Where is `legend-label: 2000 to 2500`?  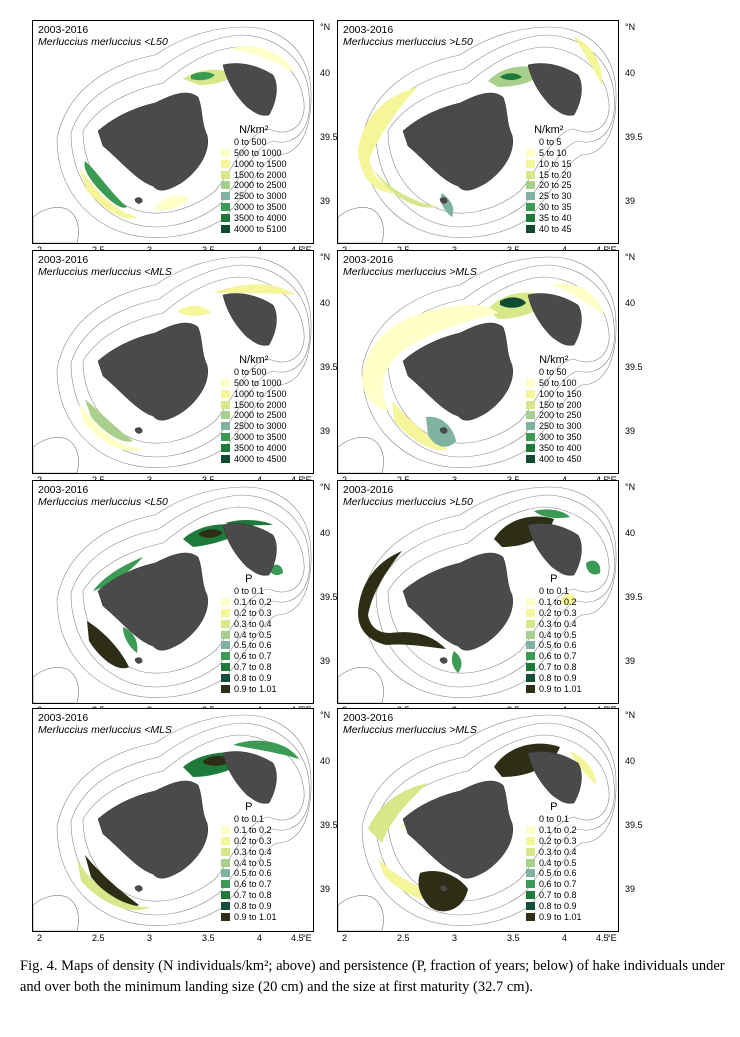 legend-label: 2000 to 2500 is located at coordinates (260, 185).